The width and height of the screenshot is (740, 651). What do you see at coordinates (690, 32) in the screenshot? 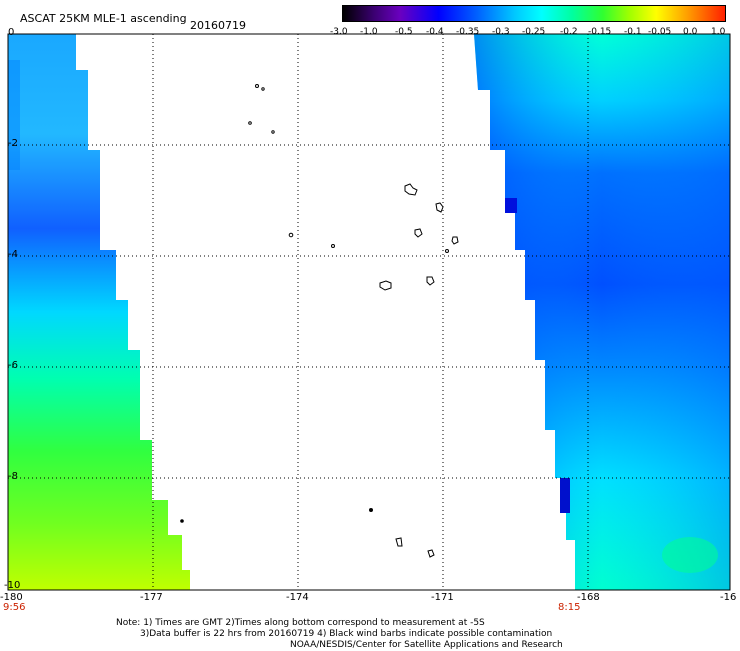
I see `colorbar-label: 0.0` at bounding box center [690, 32].